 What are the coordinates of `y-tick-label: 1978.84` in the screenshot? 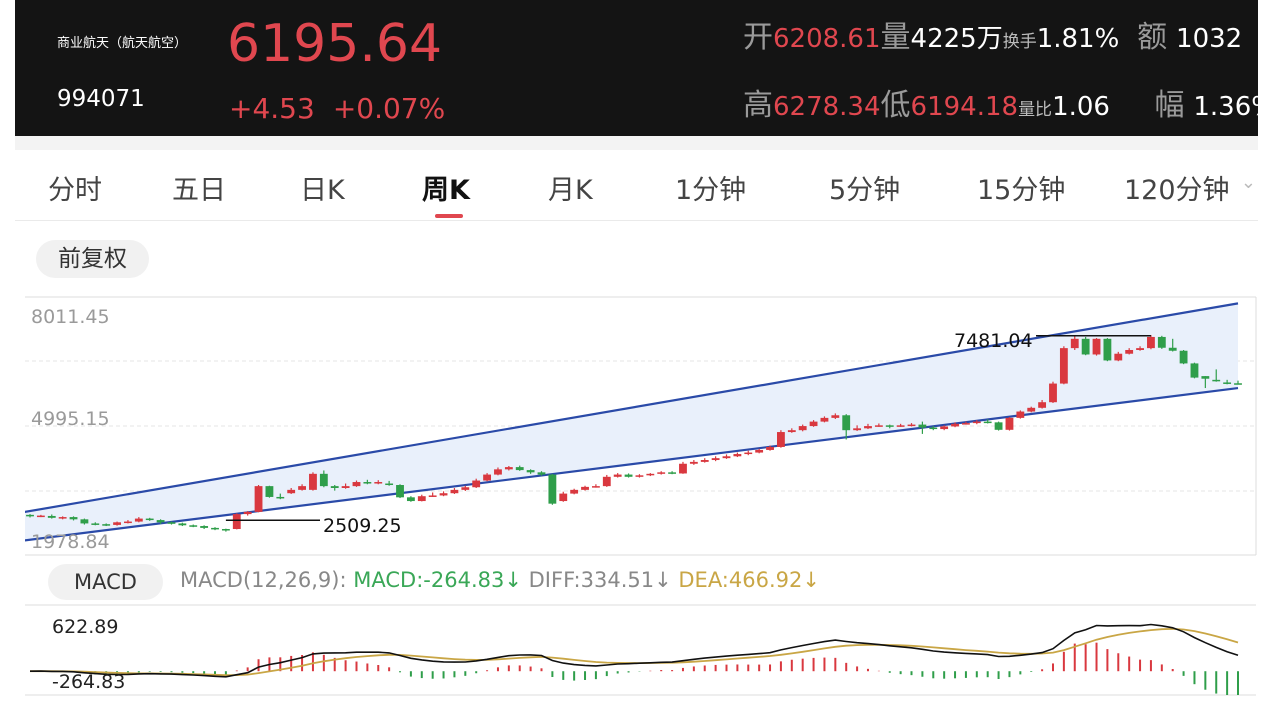 It's located at (70, 542).